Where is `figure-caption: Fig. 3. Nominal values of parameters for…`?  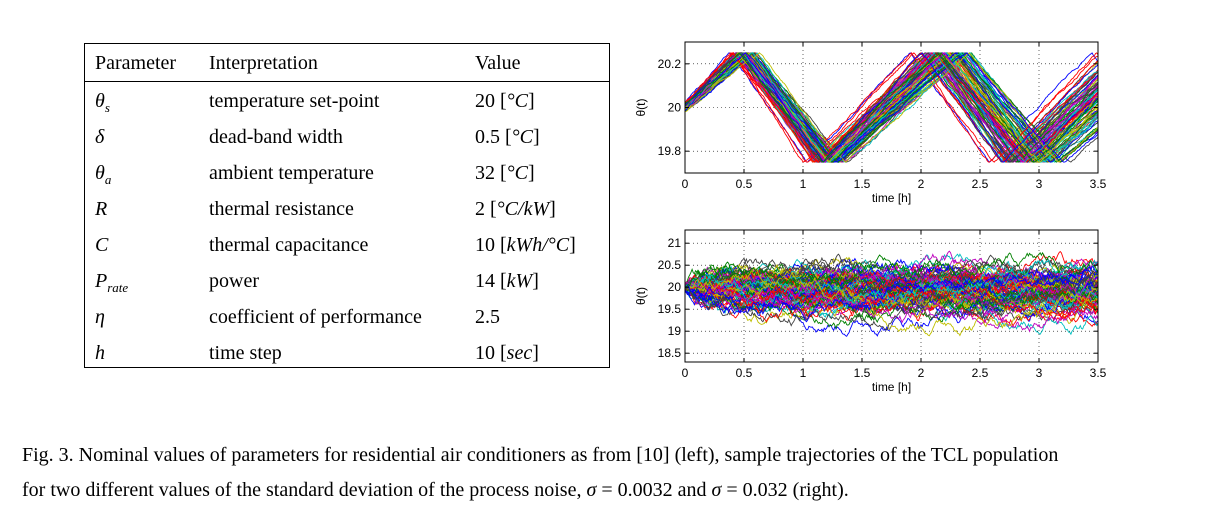 figure-caption: Fig. 3. Nominal values of parameters for… is located at coordinates (617, 473).